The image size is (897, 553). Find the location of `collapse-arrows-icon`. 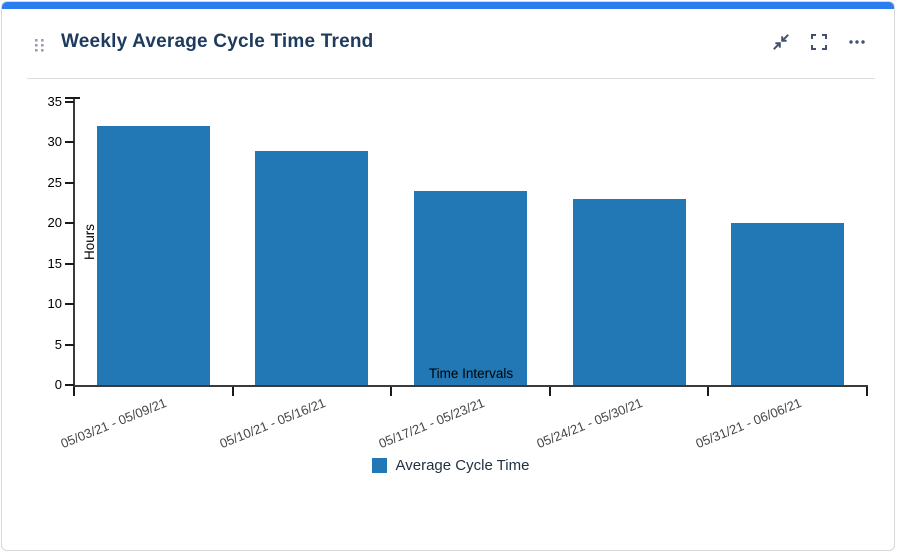

collapse-arrows-icon is located at coordinates (781, 42).